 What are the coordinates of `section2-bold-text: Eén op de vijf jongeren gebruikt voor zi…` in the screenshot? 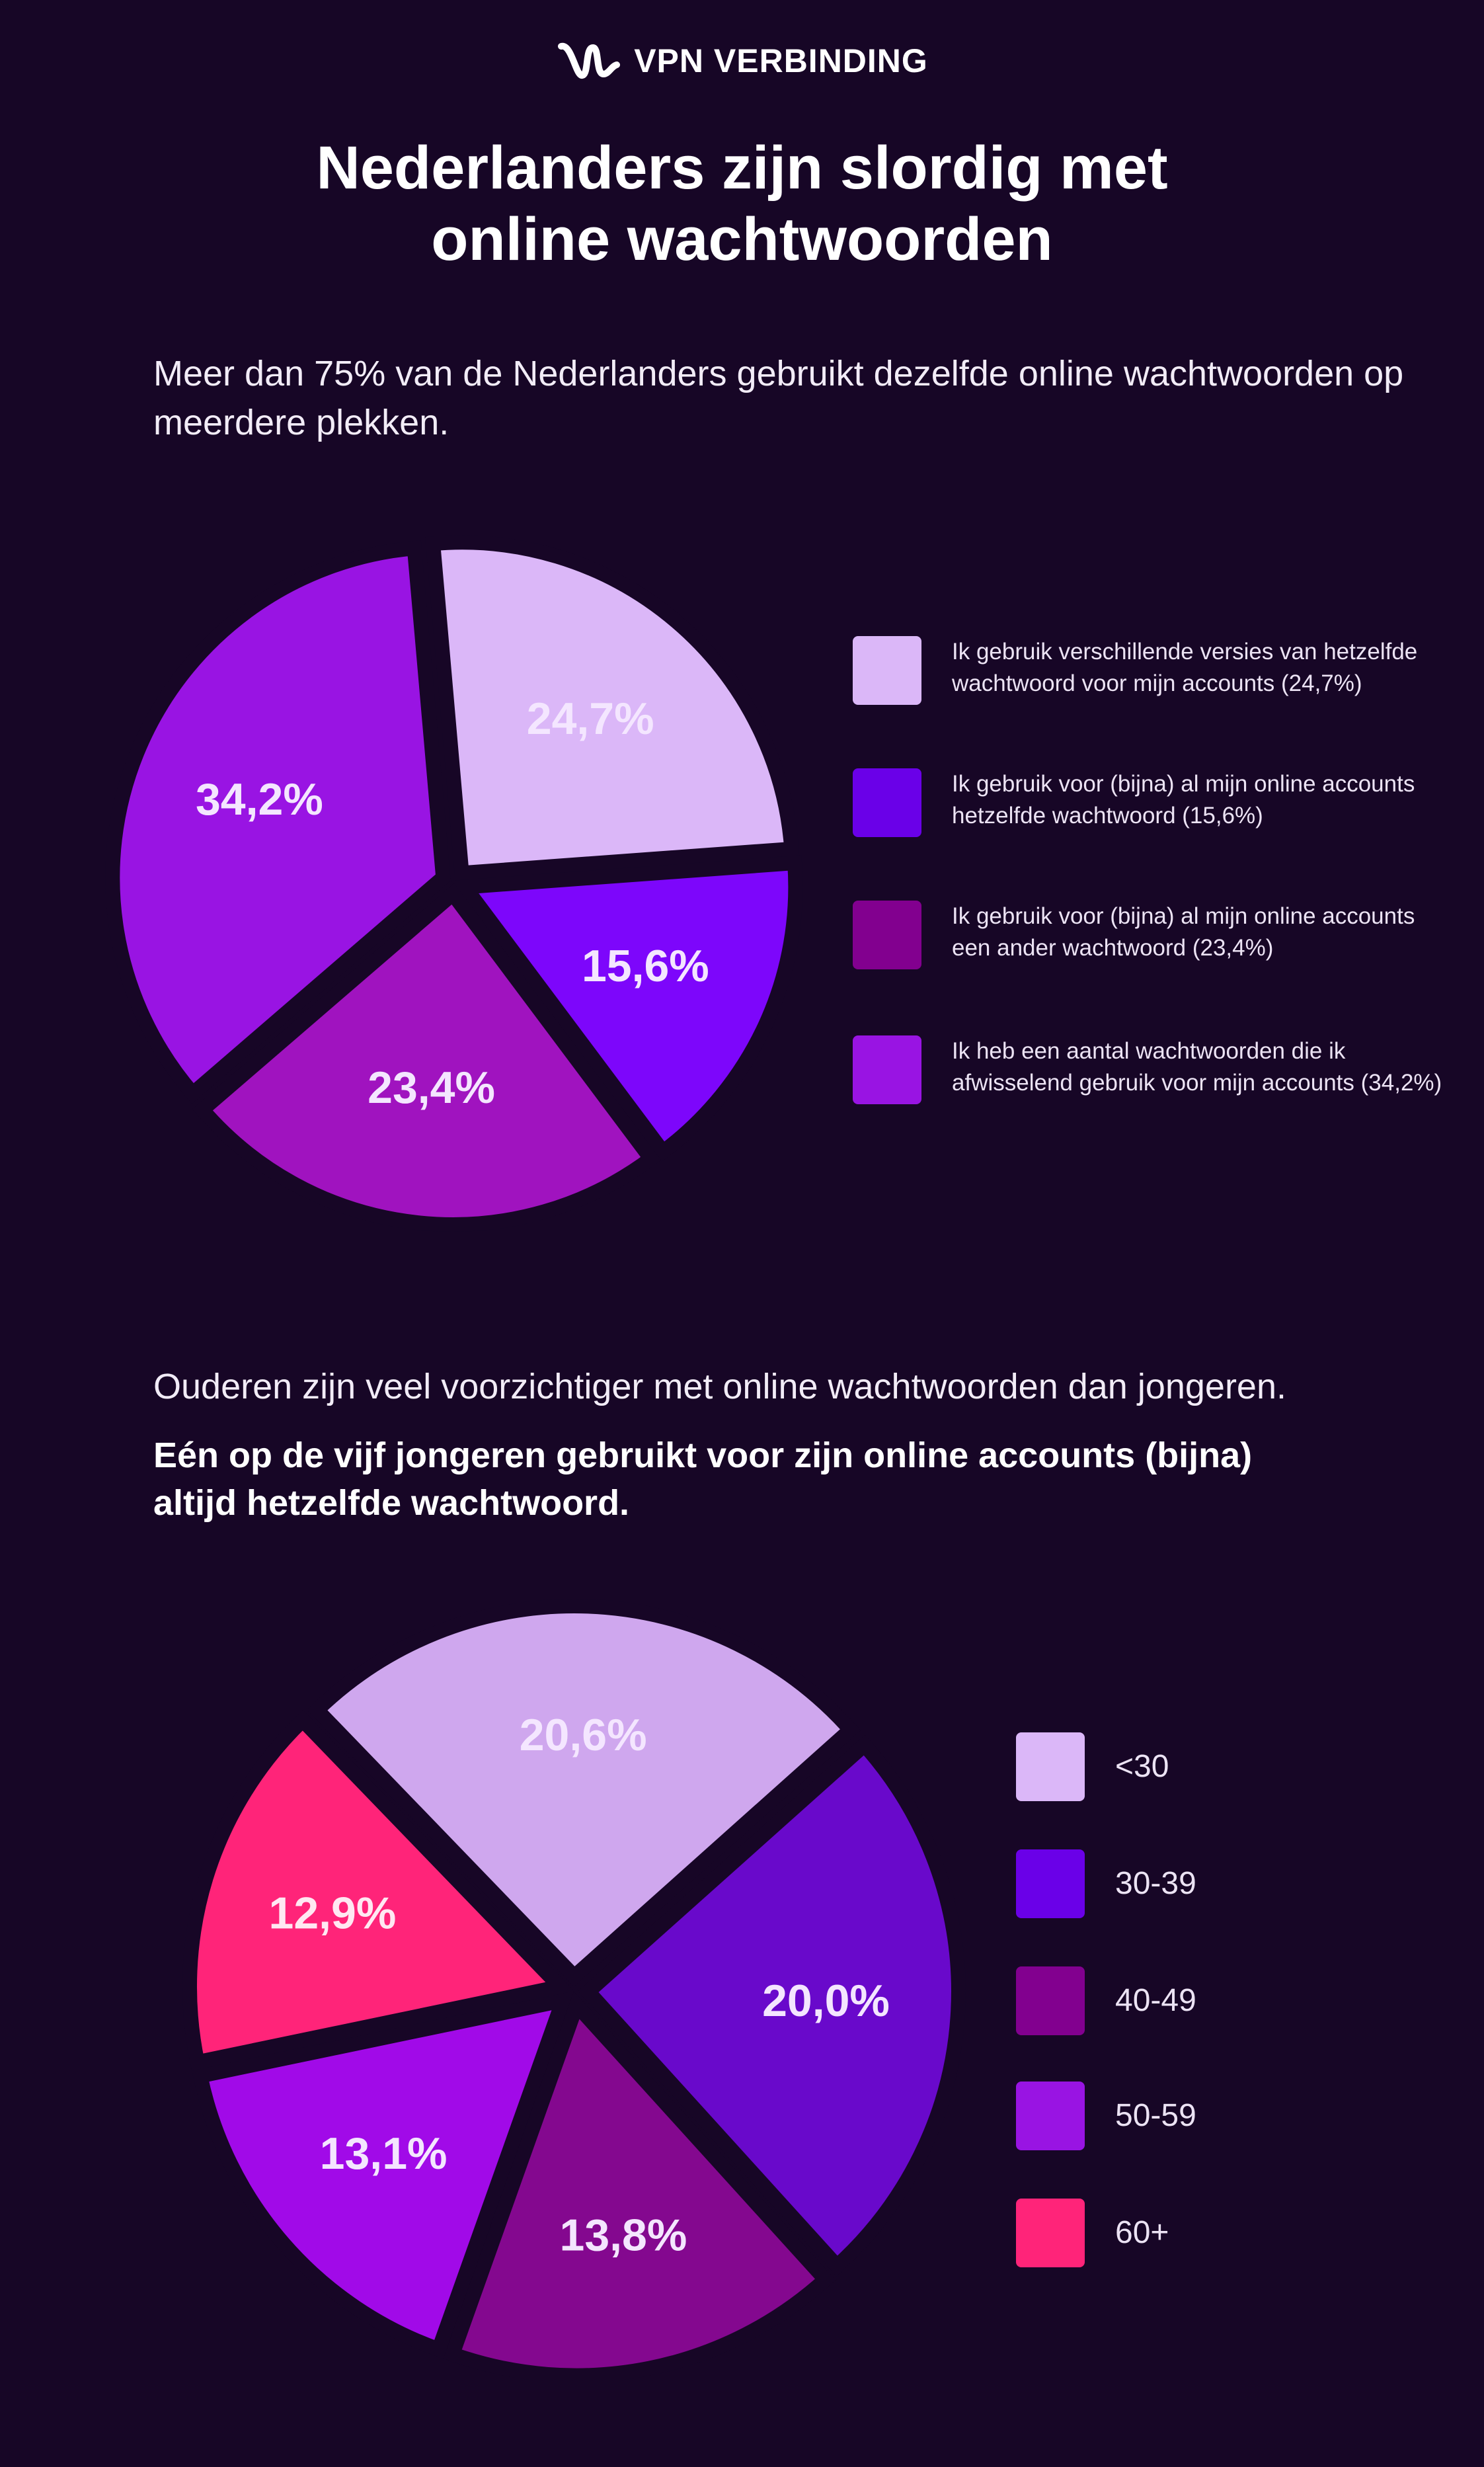 It's located at (703, 1480).